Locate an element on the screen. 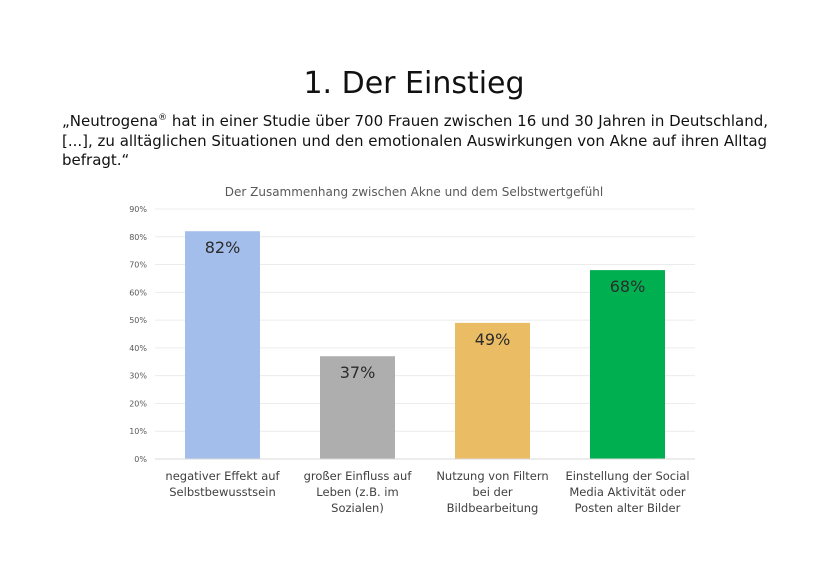 This screenshot has width=828, height=586. data-label: 49% is located at coordinates (493, 339).